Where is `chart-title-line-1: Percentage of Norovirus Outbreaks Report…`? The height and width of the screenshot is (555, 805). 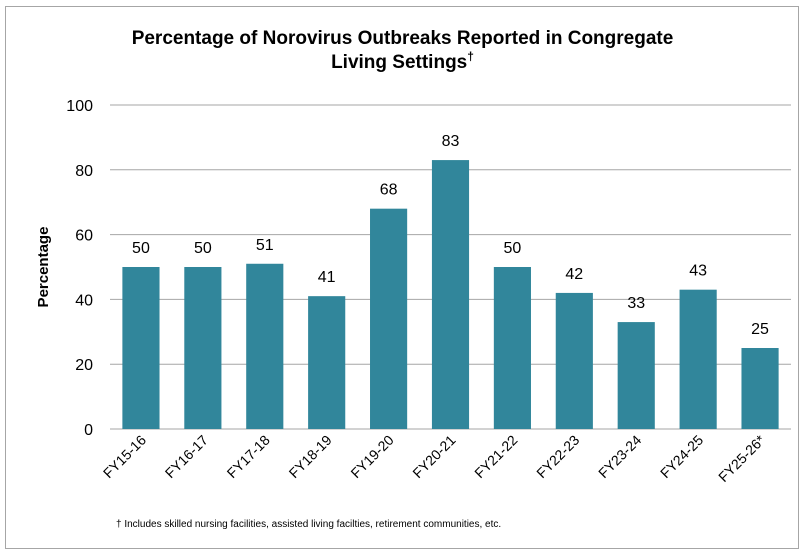
chart-title-line-1: Percentage of Norovirus Outbreaks Report… is located at coordinates (402, 38).